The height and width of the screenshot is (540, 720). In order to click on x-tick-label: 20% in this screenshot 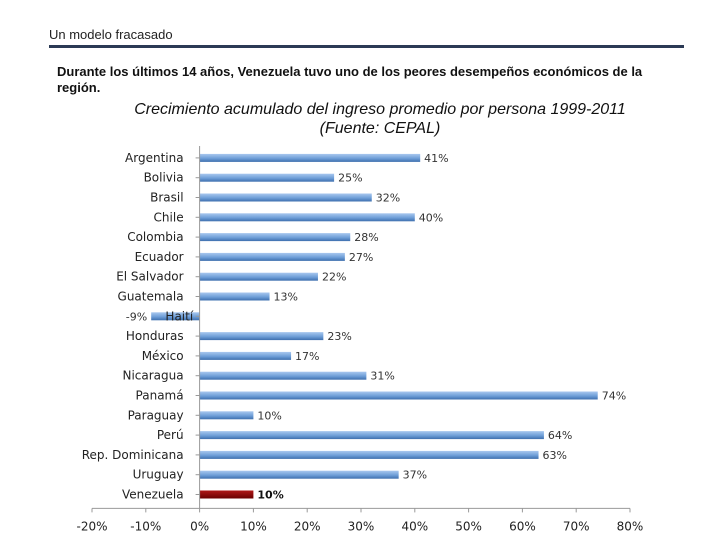, I will do `click(307, 526)`.